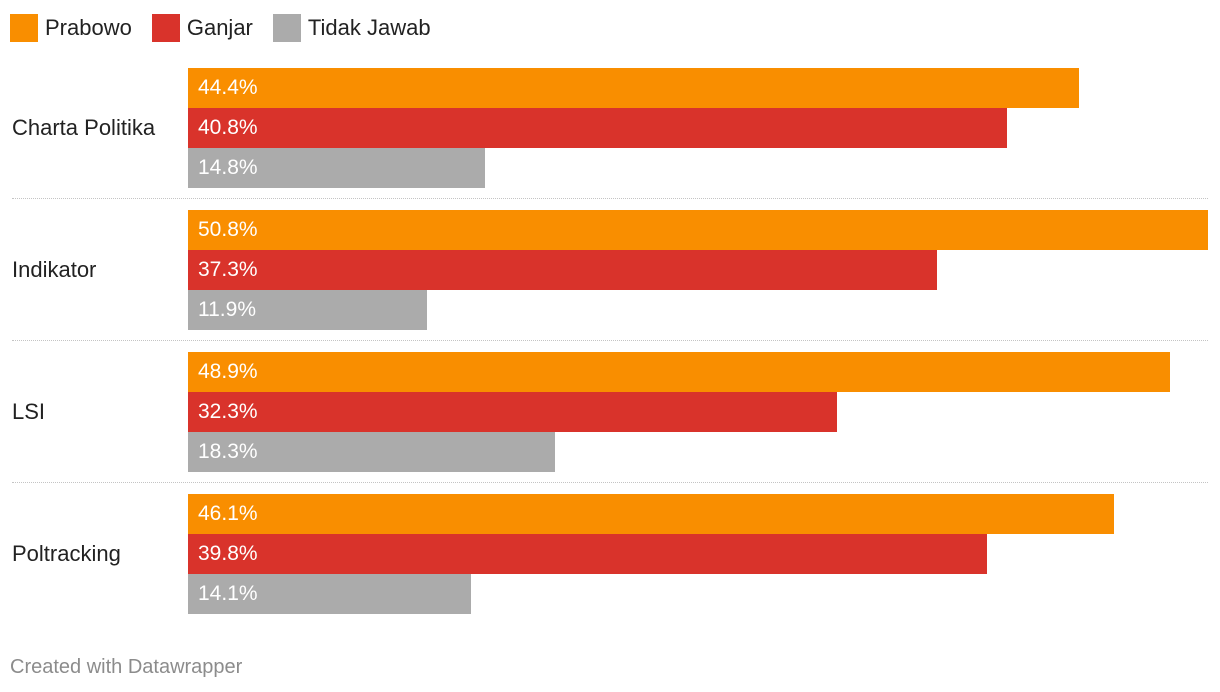 Image resolution: width=1220 pixels, height=692 pixels. What do you see at coordinates (698, 230) in the screenshot?
I see `bar-prabowo-indikator: 50.8%` at bounding box center [698, 230].